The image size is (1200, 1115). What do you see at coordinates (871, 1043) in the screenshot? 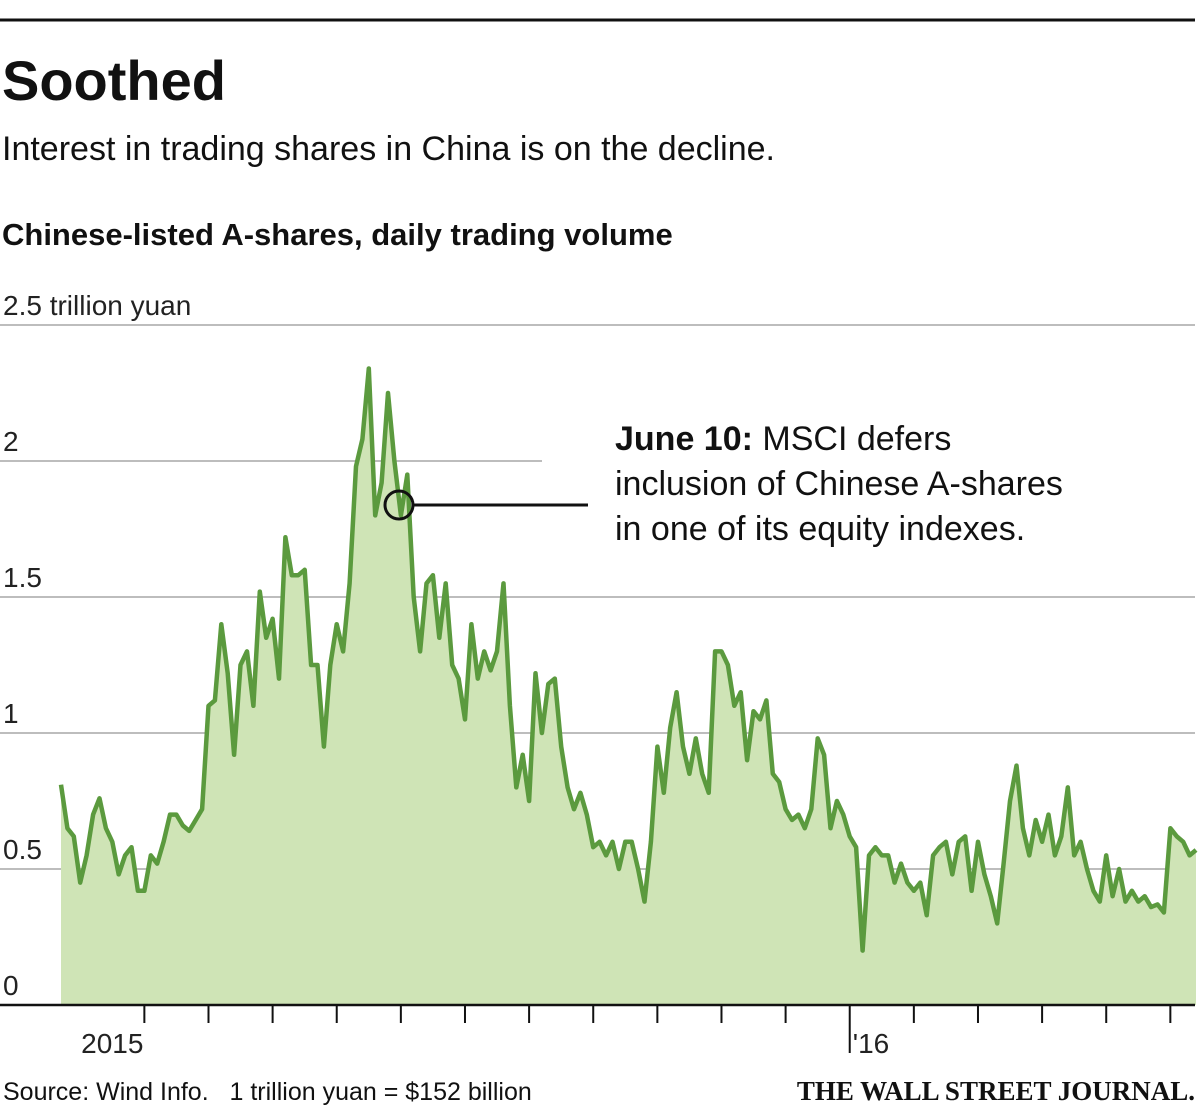
I see `x-tick-label: '16` at bounding box center [871, 1043].